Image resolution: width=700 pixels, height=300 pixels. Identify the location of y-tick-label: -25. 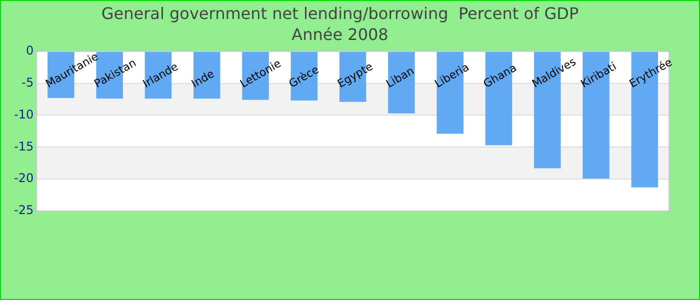
(24, 210).